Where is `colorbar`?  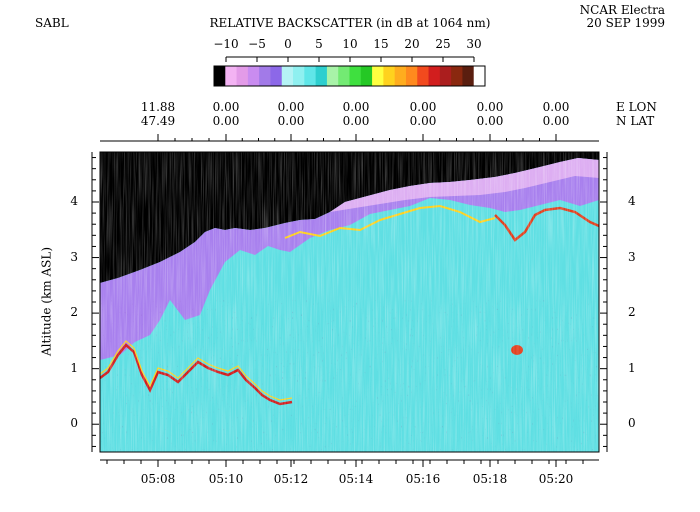
colorbar is located at coordinates (349, 76).